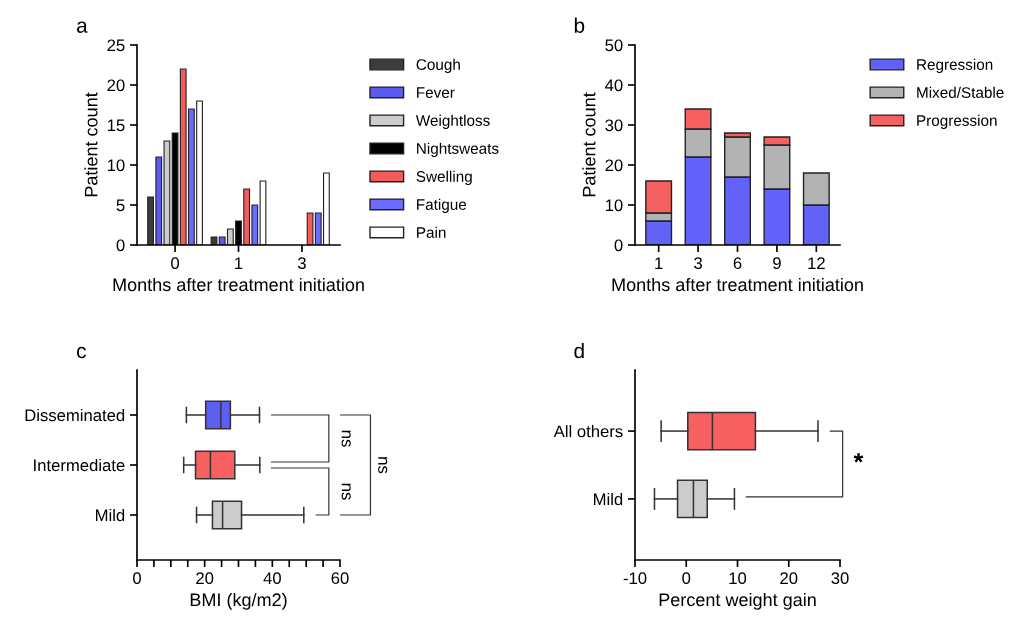  I want to click on y-tick-label: Disseminated, so click(75, 415).